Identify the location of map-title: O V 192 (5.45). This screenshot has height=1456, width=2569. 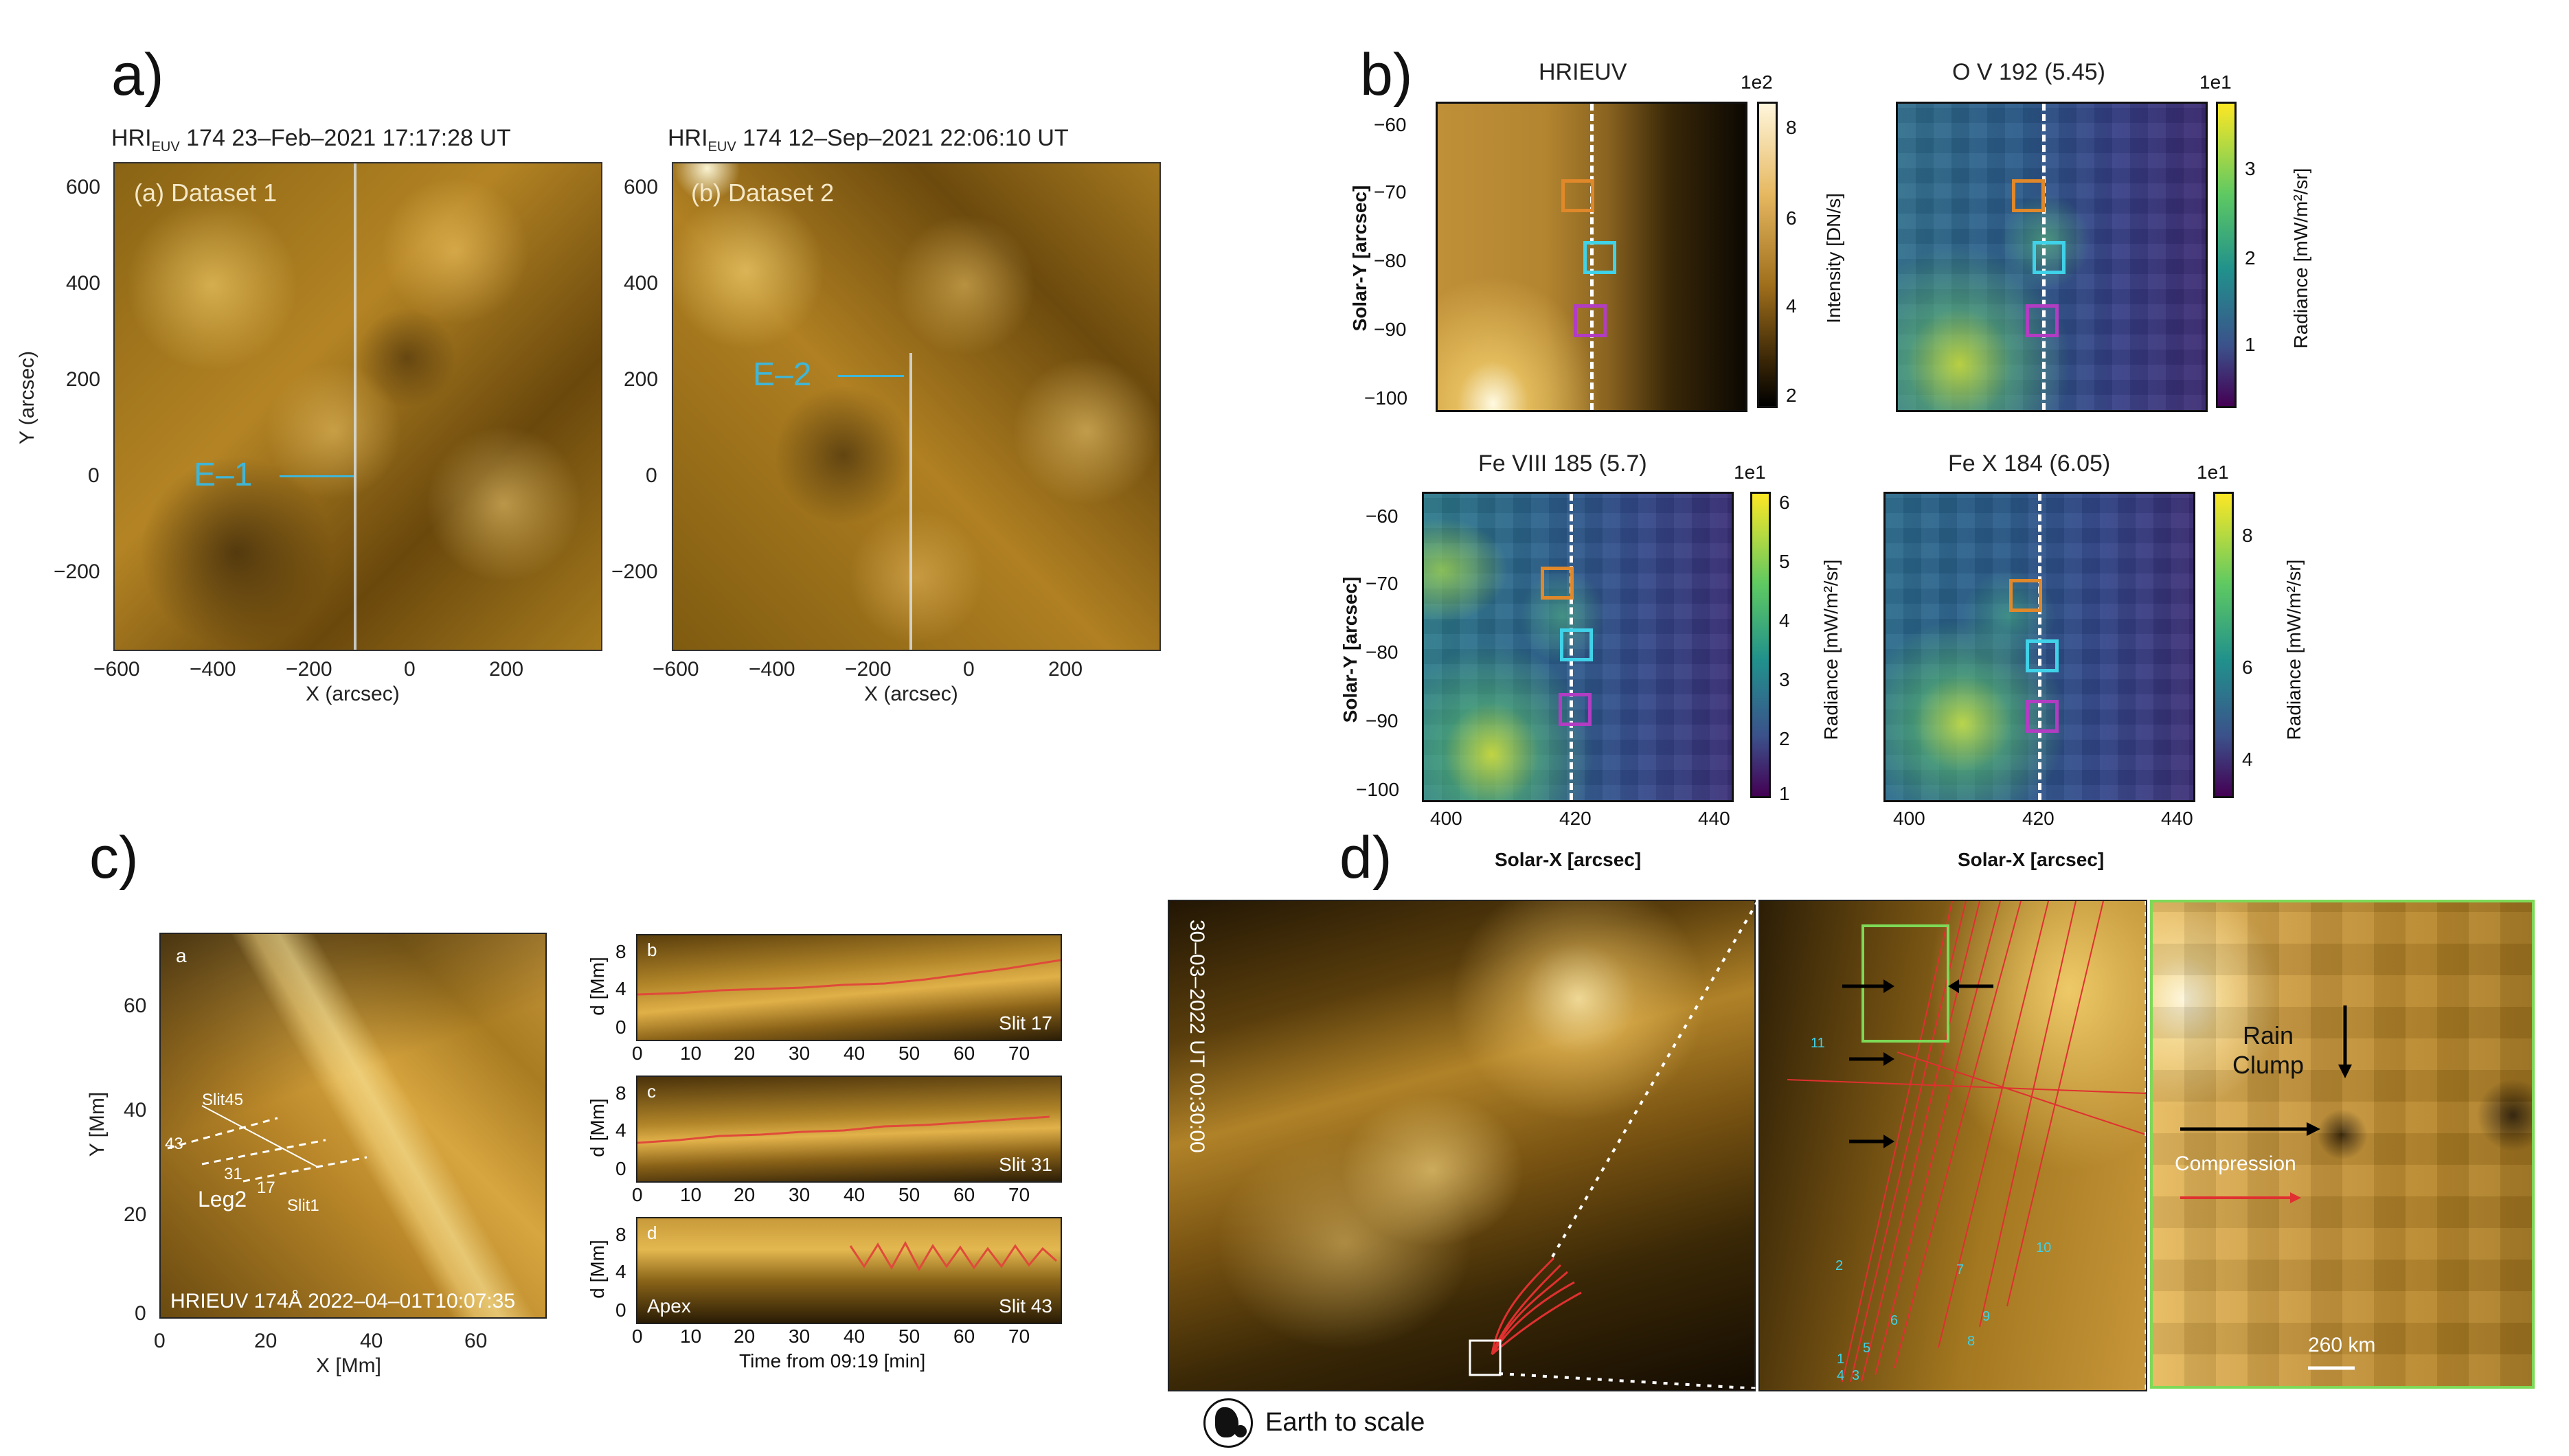
(2029, 72).